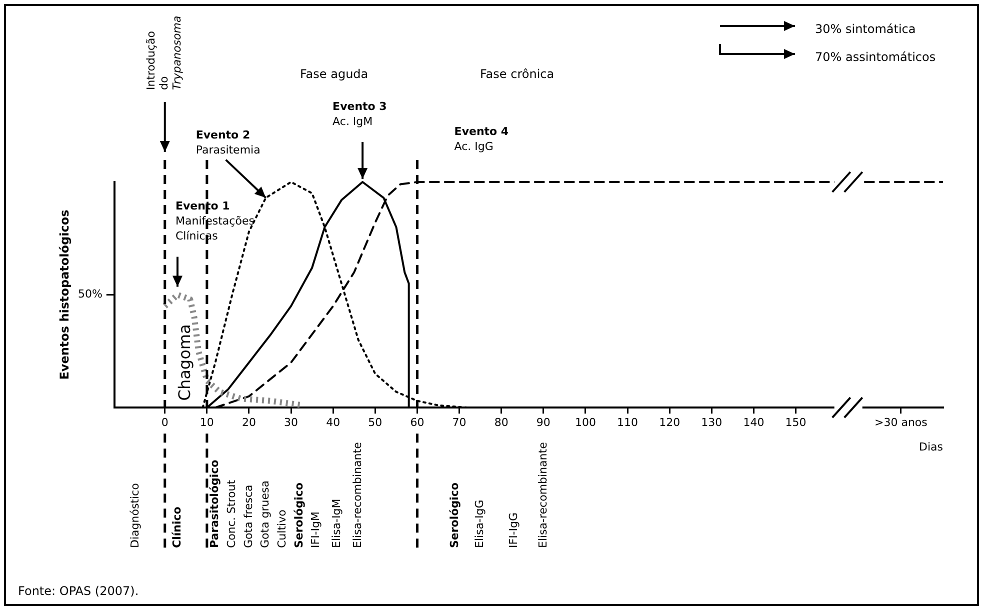 Image resolution: width=983 pixels, height=608 pixels. What do you see at coordinates (753, 423) in the screenshot?
I see `x-tick-label: 140` at bounding box center [753, 423].